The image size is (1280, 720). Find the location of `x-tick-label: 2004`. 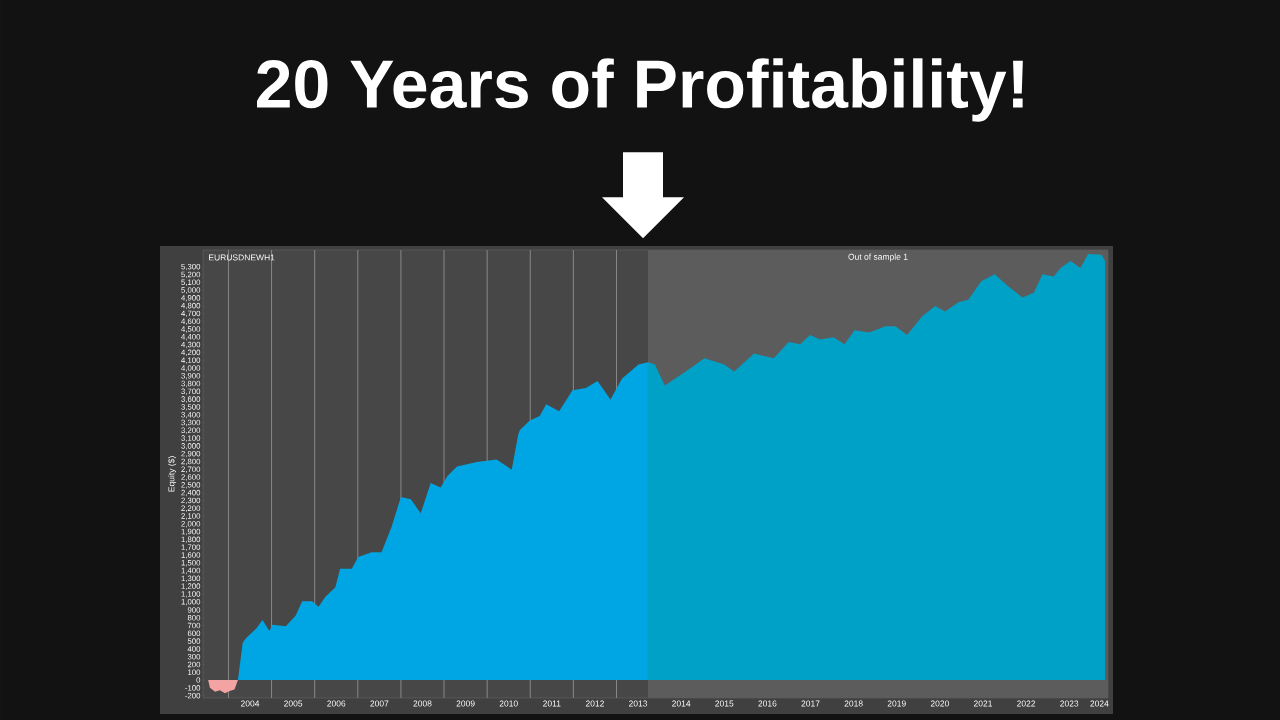

x-tick-label: 2004 is located at coordinates (250, 703).